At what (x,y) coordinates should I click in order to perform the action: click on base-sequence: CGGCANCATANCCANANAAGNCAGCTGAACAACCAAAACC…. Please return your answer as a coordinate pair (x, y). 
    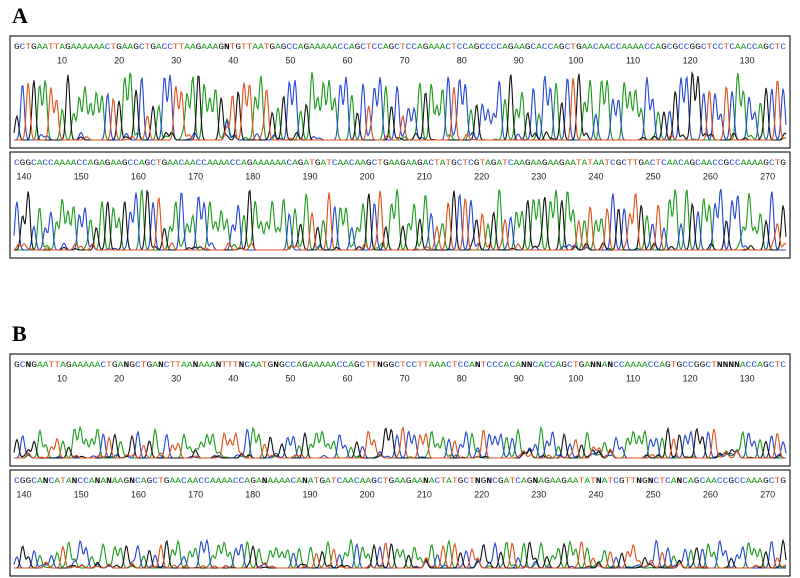
    Looking at the image, I should click on (400, 481).